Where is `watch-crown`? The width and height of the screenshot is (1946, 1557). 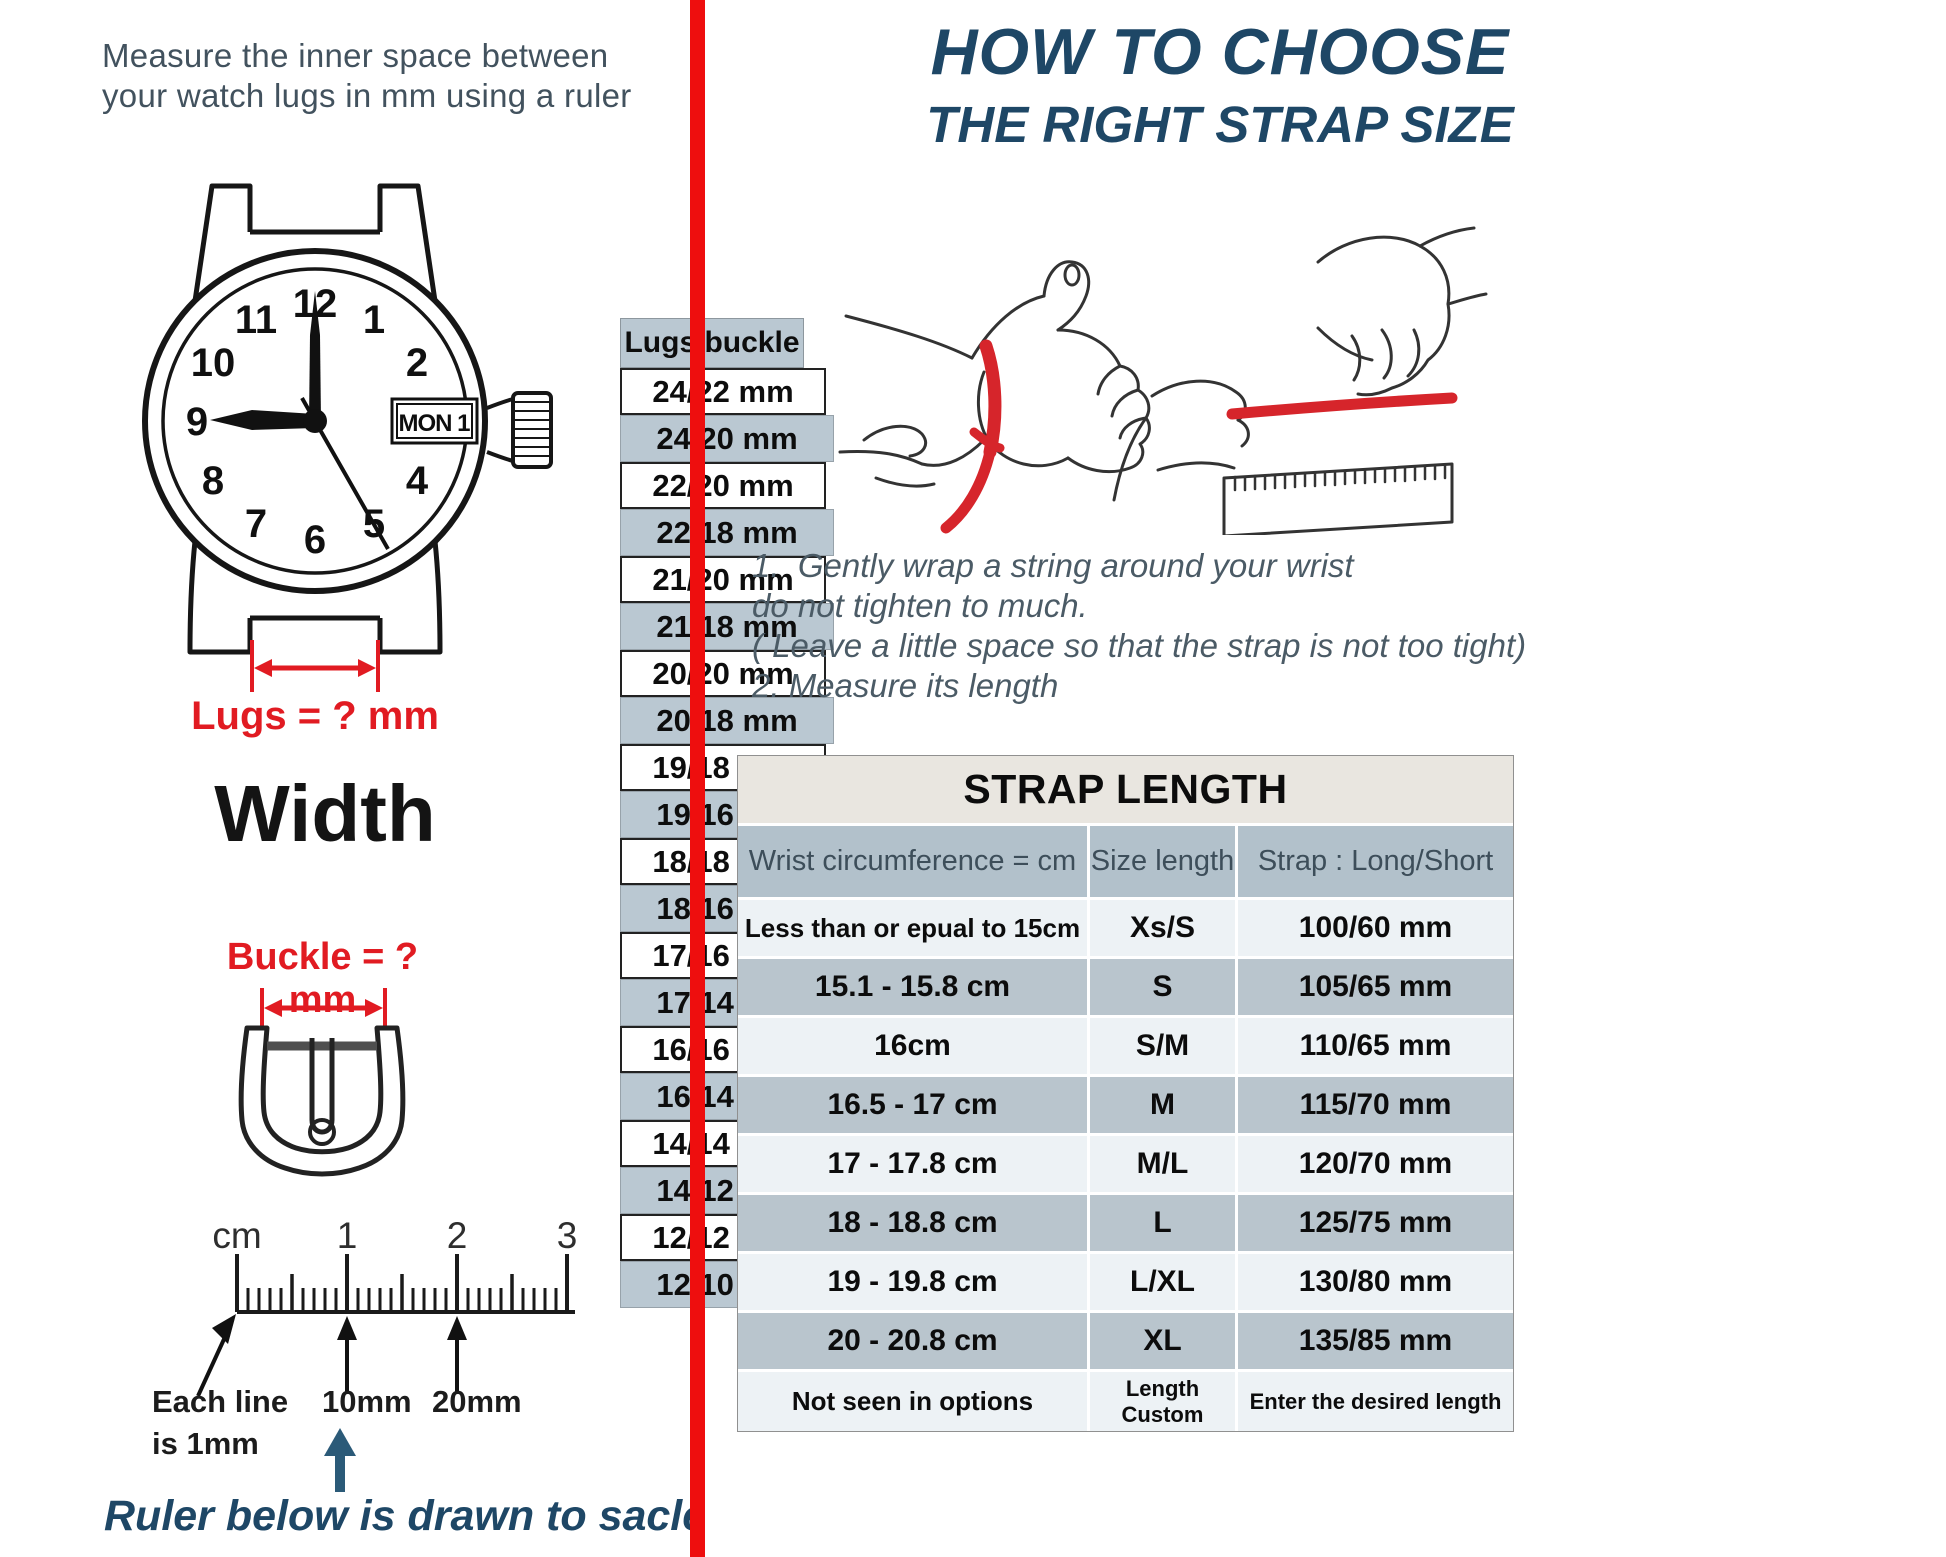
watch-crown is located at coordinates (519, 430).